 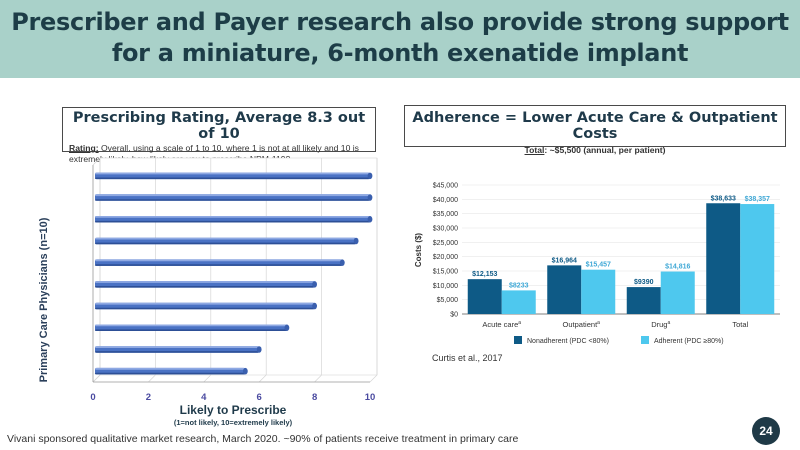 What do you see at coordinates (644, 282) in the screenshot?
I see `right-chart-data-label: $9390` at bounding box center [644, 282].